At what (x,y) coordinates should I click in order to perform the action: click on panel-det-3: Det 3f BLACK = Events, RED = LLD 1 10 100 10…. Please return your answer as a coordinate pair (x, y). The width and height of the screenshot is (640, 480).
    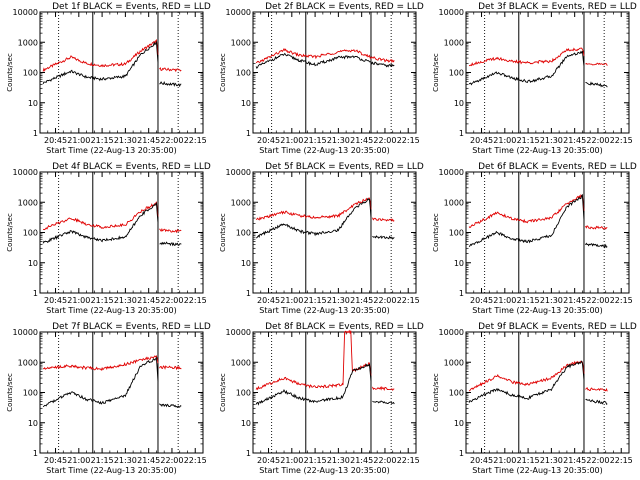
    Looking at the image, I should click on (534, 78).